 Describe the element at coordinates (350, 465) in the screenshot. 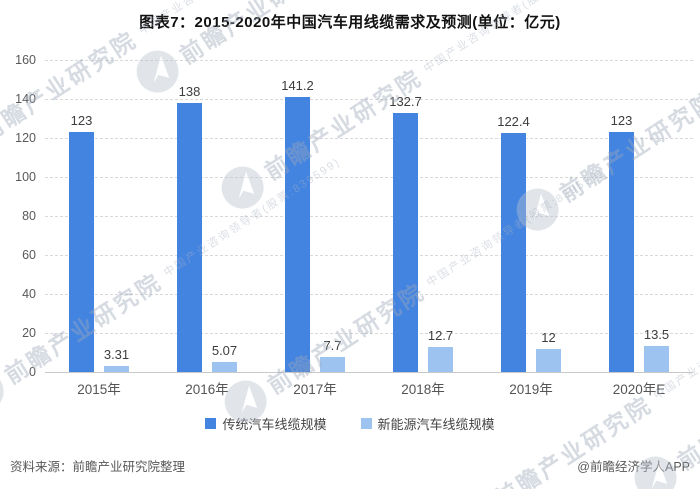

I see `footer: 资料来源：前瞻产业研究院整理 @前瞻经济学人APP` at that location.